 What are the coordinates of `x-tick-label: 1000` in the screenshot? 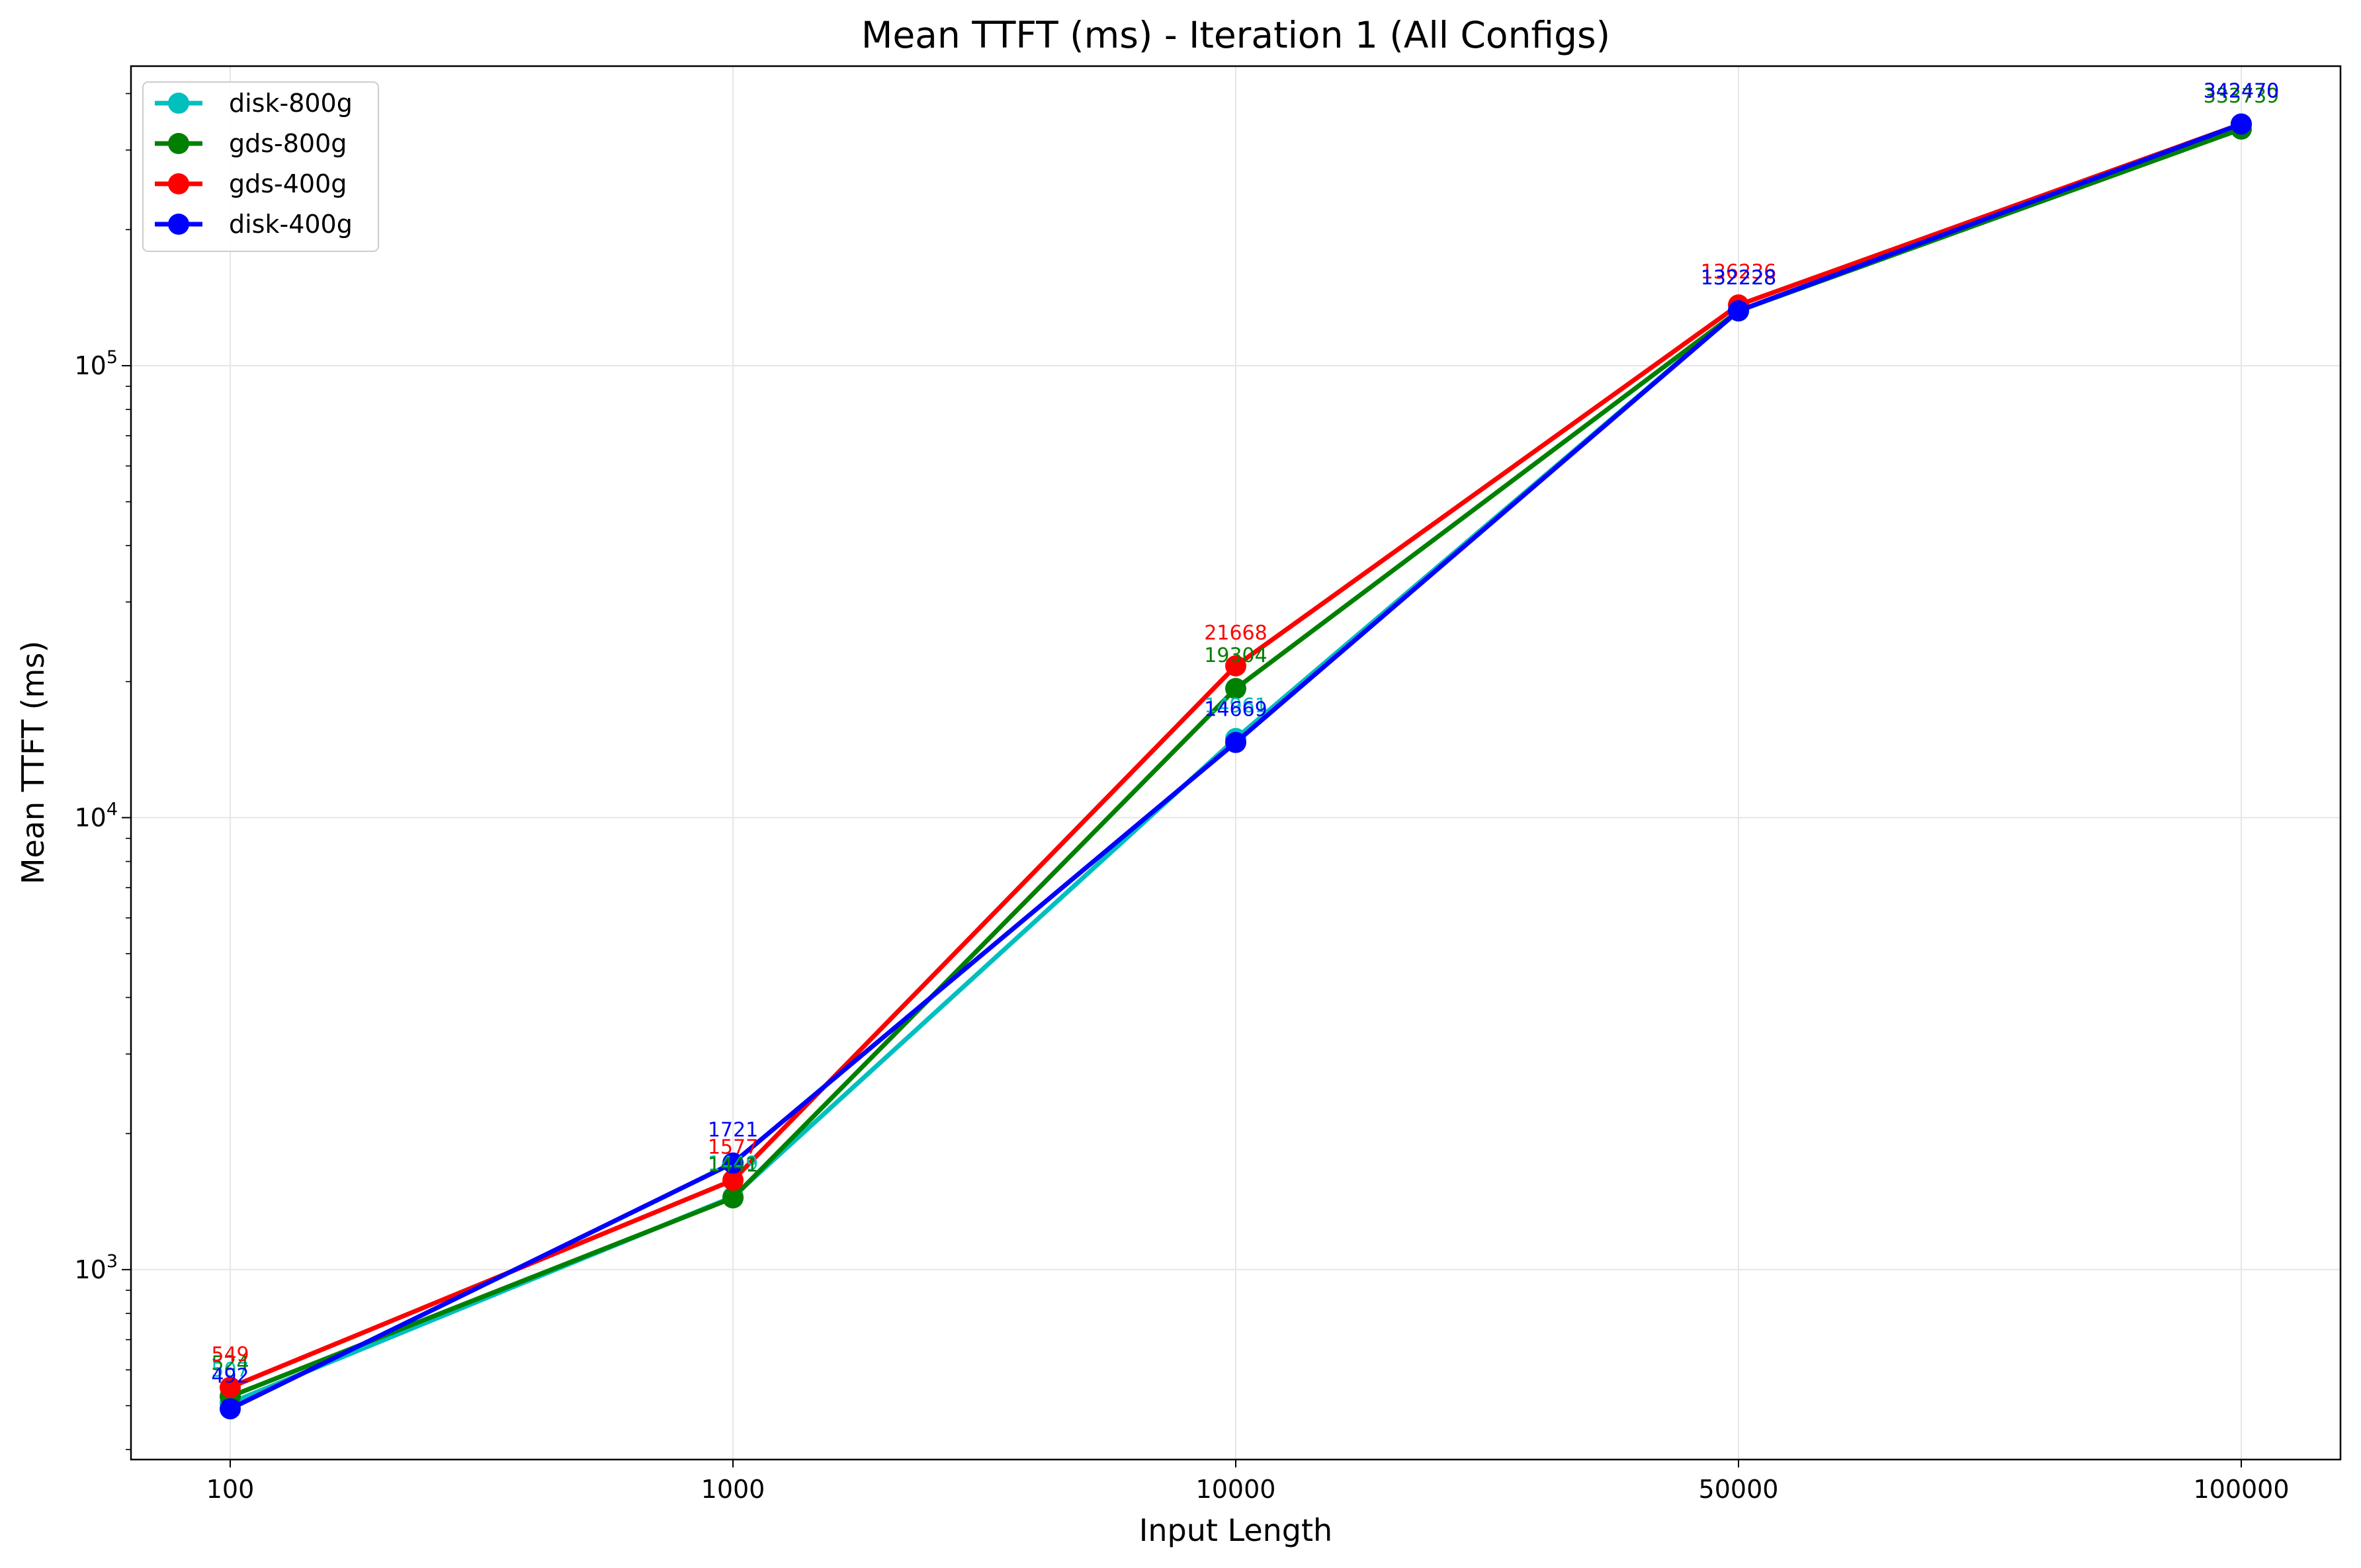 It's located at (733, 1489).